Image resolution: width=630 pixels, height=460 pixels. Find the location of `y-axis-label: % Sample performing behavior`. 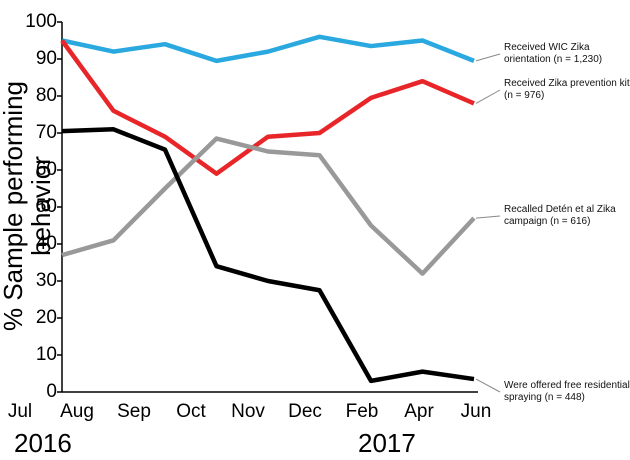

y-axis-label: % Sample performing behavior is located at coordinates (28, 206).